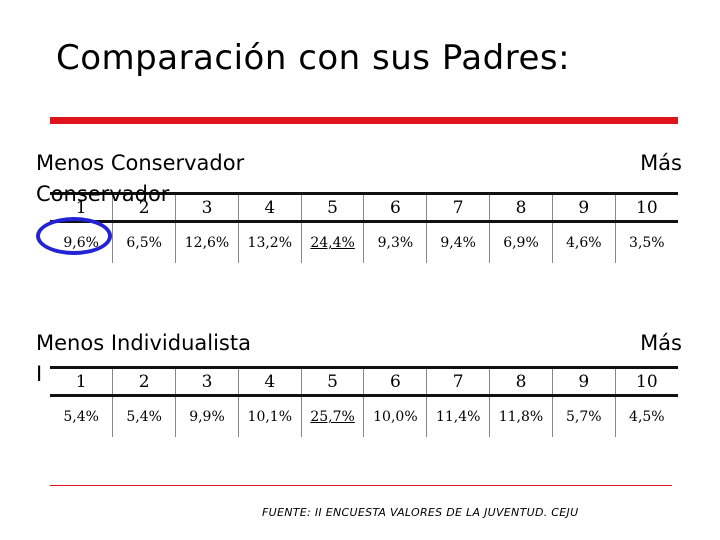 Image resolution: width=720 pixels, height=540 pixels. I want to click on value-cell: 6,9%, so click(521, 242).